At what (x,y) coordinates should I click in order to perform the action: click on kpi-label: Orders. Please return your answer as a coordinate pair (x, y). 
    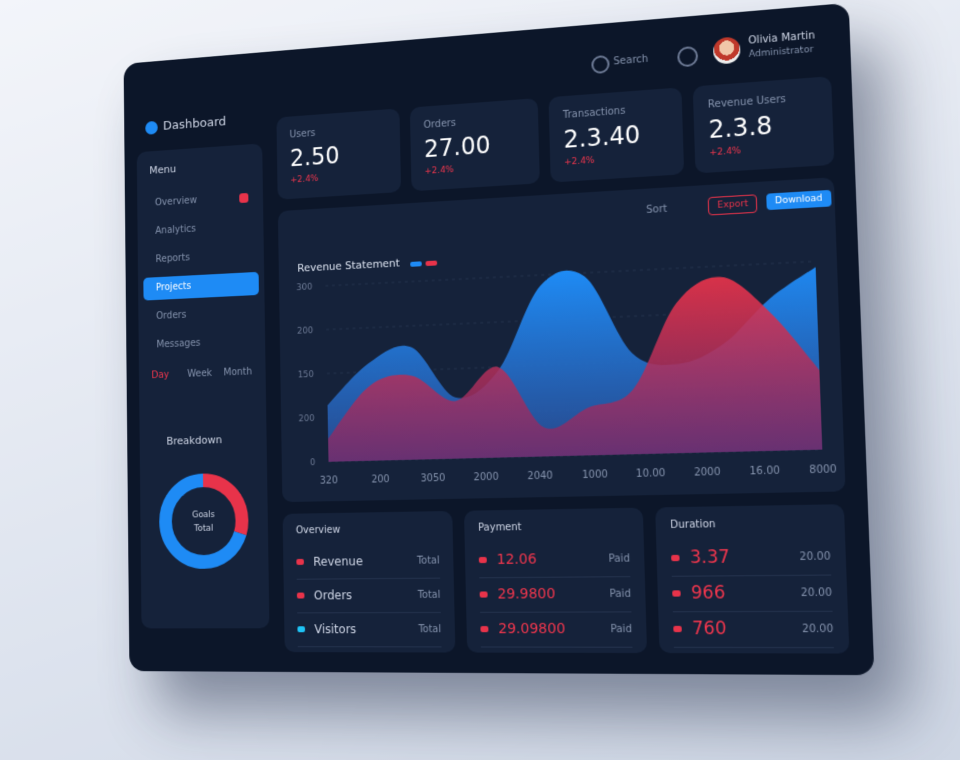
    Looking at the image, I should click on (439, 124).